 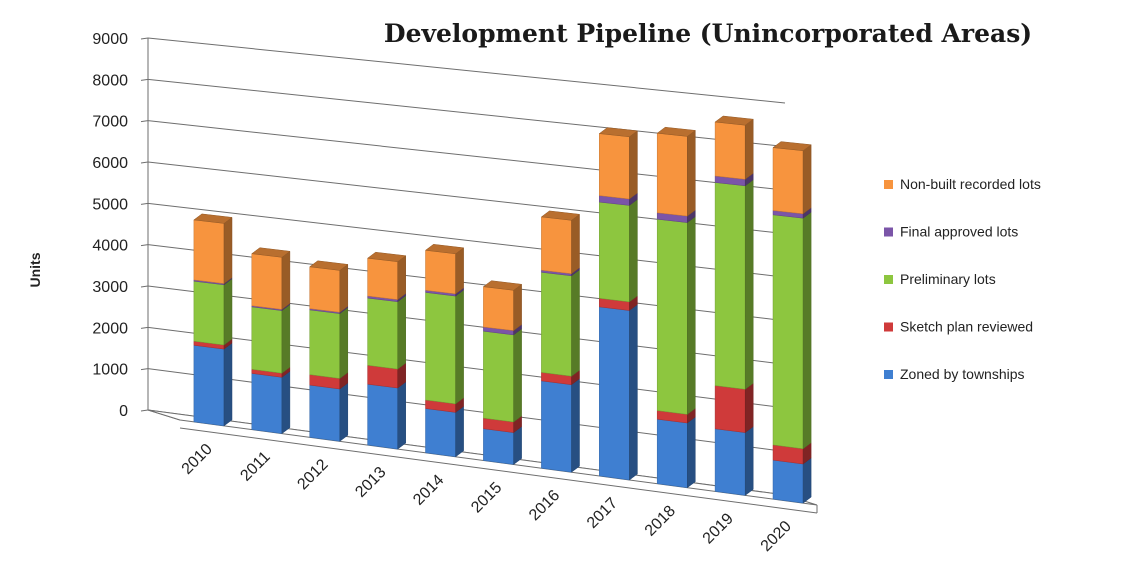 I want to click on x-tick-label: 2015, so click(x=486, y=497).